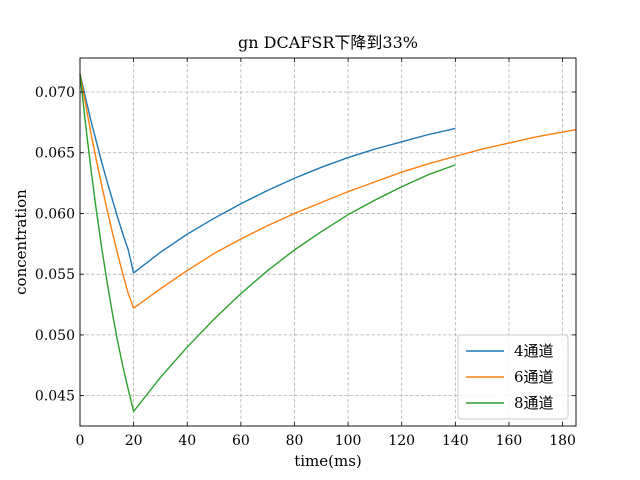  Describe the element at coordinates (241, 441) in the screenshot. I see `x-tick-label: 60` at that location.